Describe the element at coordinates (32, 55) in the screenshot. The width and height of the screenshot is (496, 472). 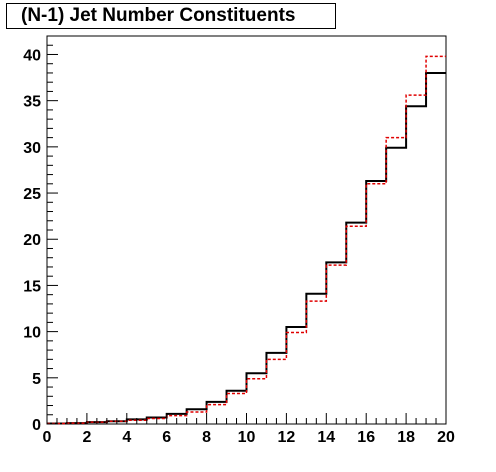
I see `y-tick-label: 40` at that location.